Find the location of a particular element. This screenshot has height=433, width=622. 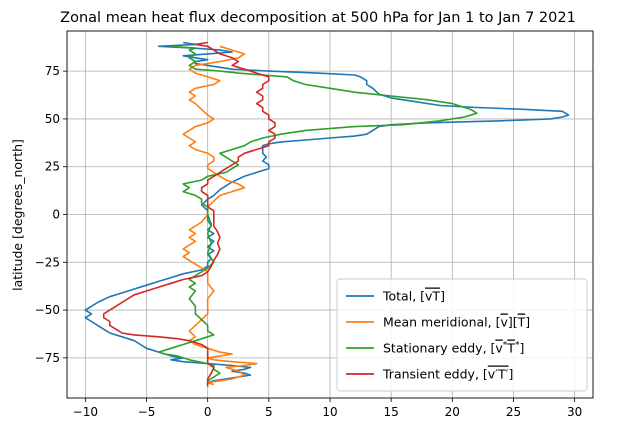

x-tick-label: 20 is located at coordinates (452, 412).